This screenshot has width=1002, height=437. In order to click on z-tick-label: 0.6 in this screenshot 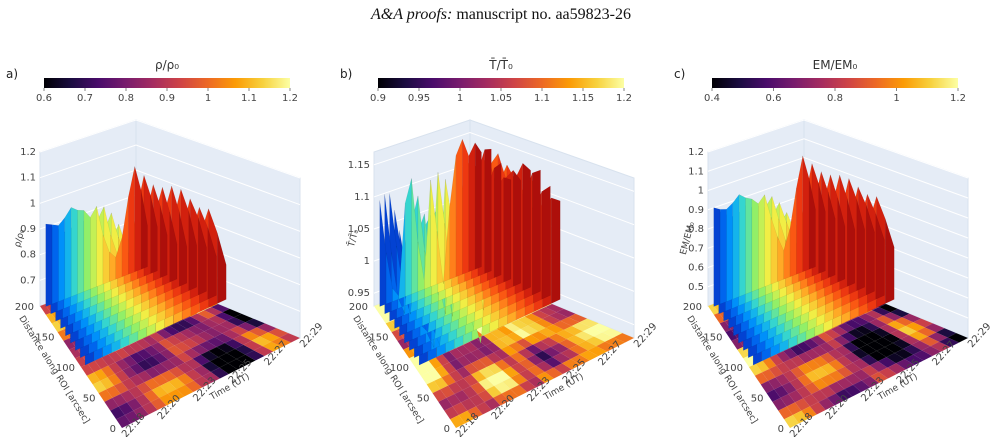, I will do `click(696, 268)`.